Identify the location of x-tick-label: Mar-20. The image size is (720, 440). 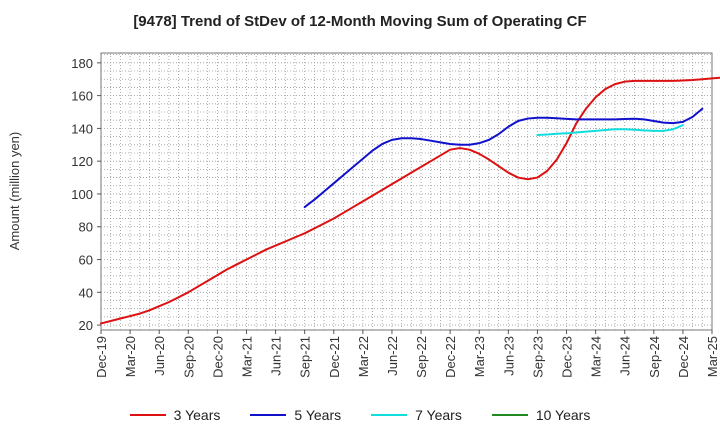
(130, 356).